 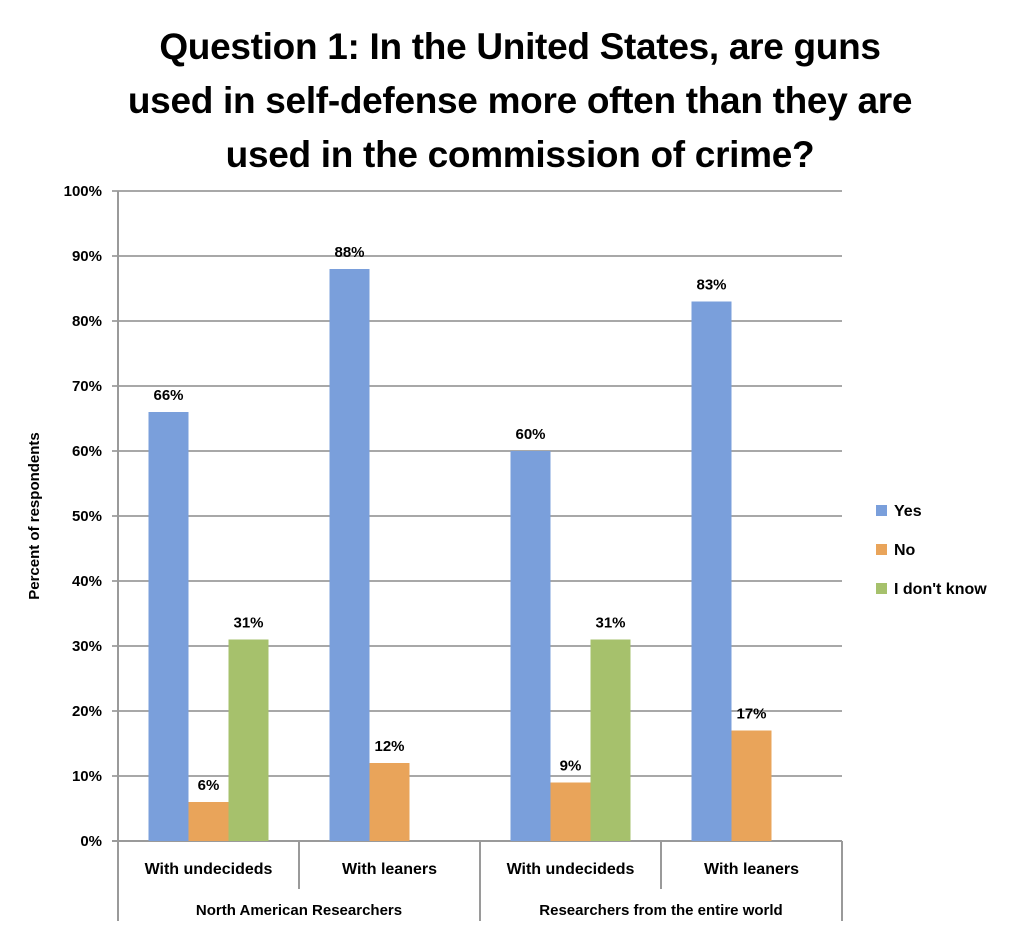 I want to click on x-group-label: North American Researchers, so click(x=299, y=910).